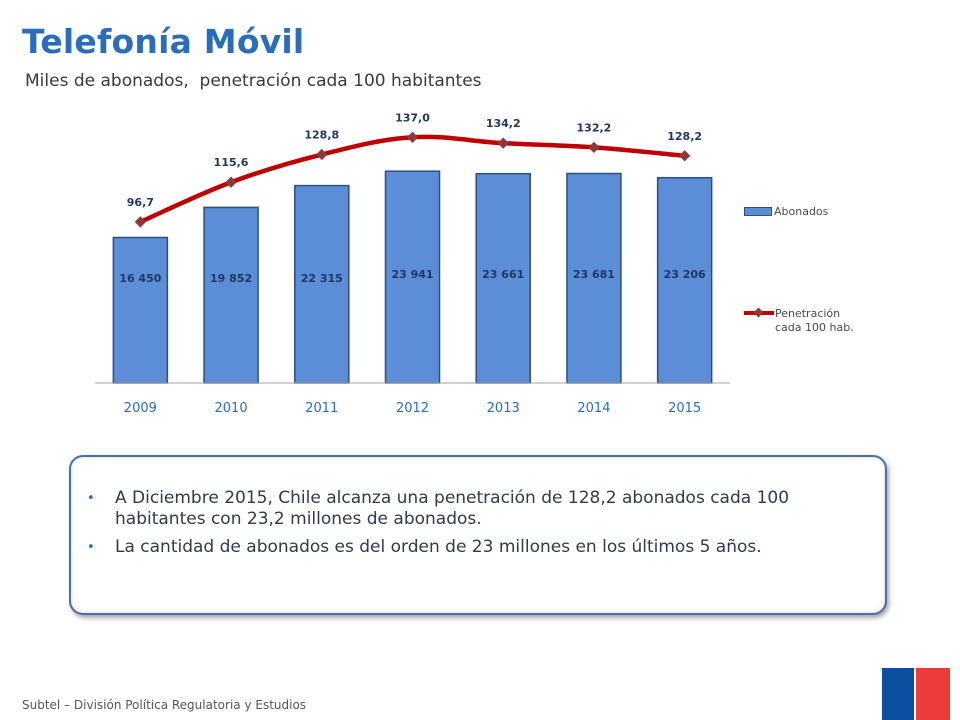 The height and width of the screenshot is (720, 960). I want to click on logo-red-block, so click(933, 694).